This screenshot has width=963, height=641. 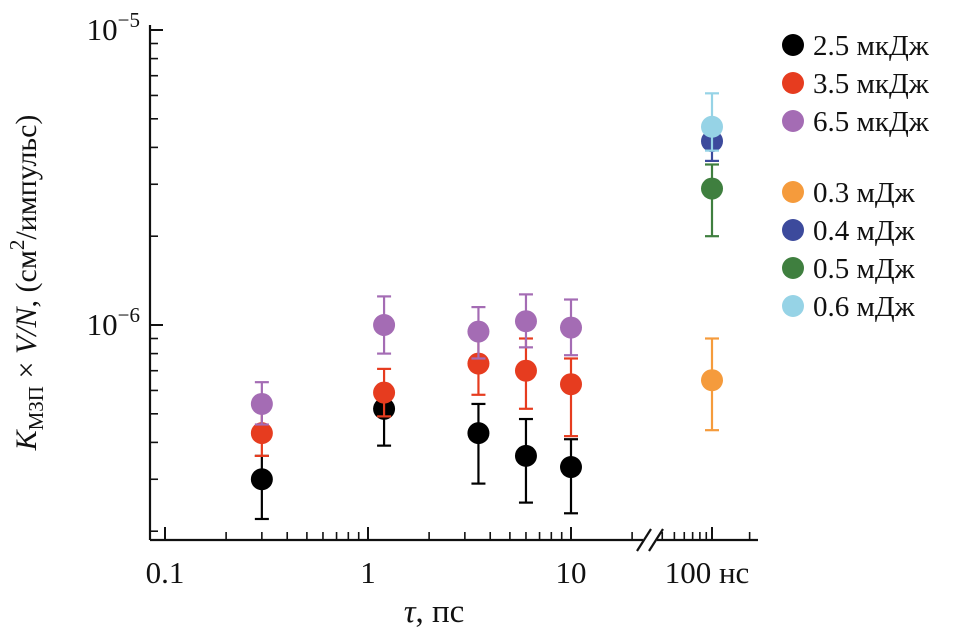 What do you see at coordinates (871, 46) in the screenshot?
I see `legend-item-label: 2.5 мкДж` at bounding box center [871, 46].